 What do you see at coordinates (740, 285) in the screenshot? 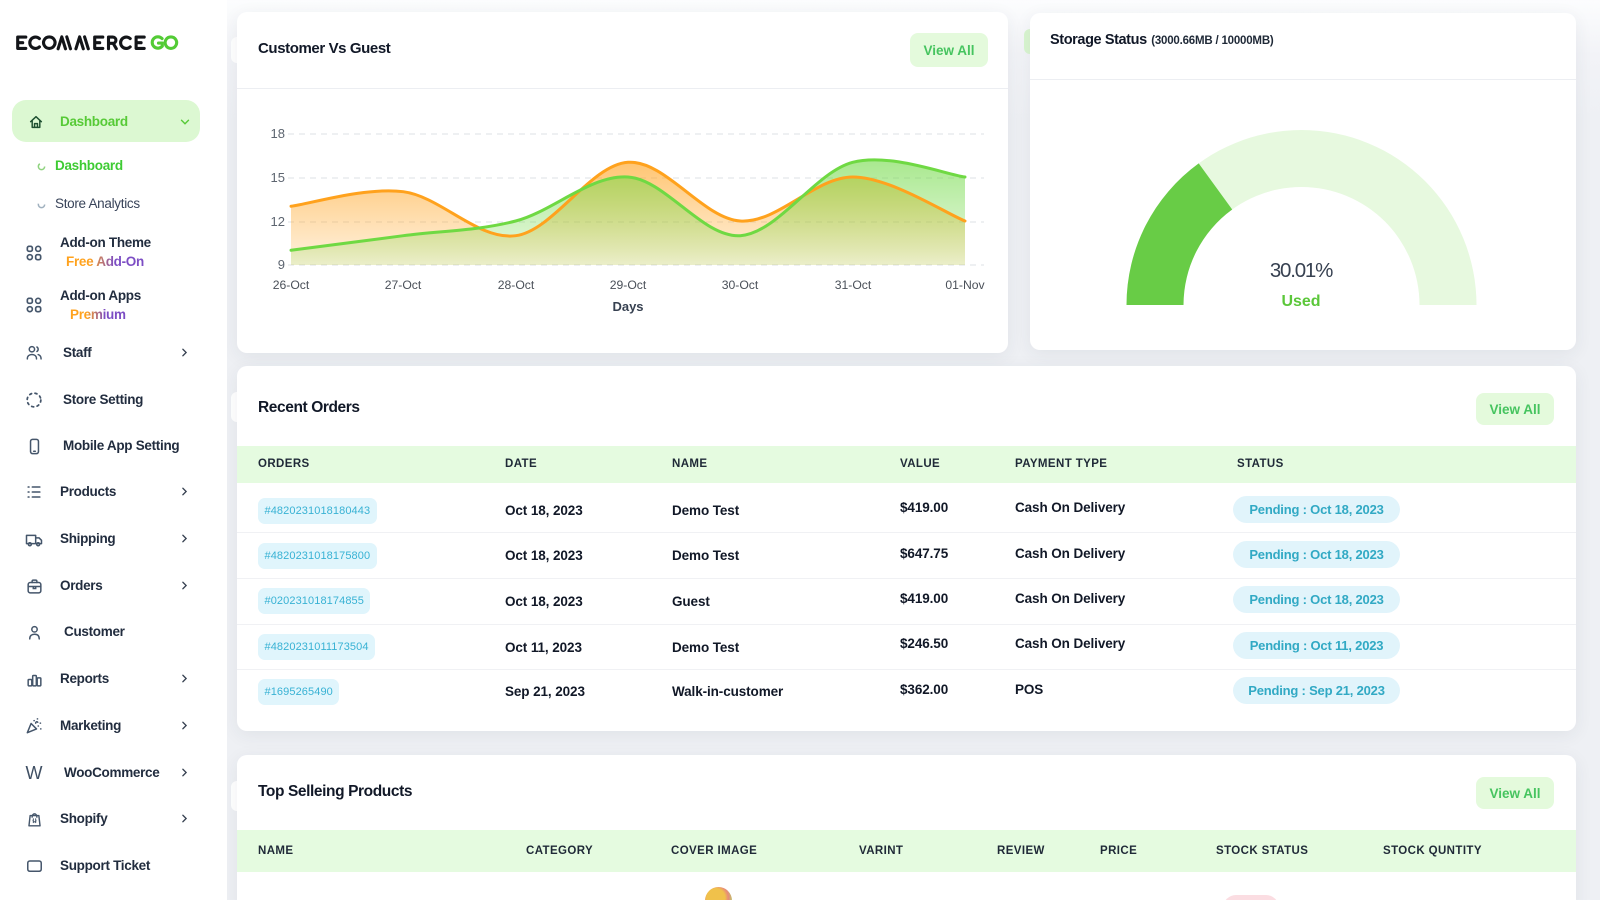
I see `svg-text: 30-Oct` at bounding box center [740, 285].